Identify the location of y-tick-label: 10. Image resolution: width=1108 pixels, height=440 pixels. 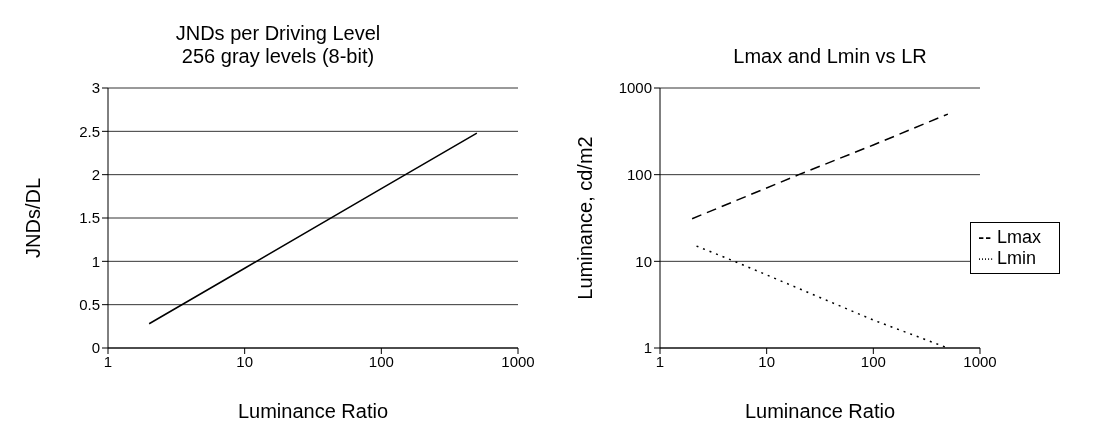
(643, 261).